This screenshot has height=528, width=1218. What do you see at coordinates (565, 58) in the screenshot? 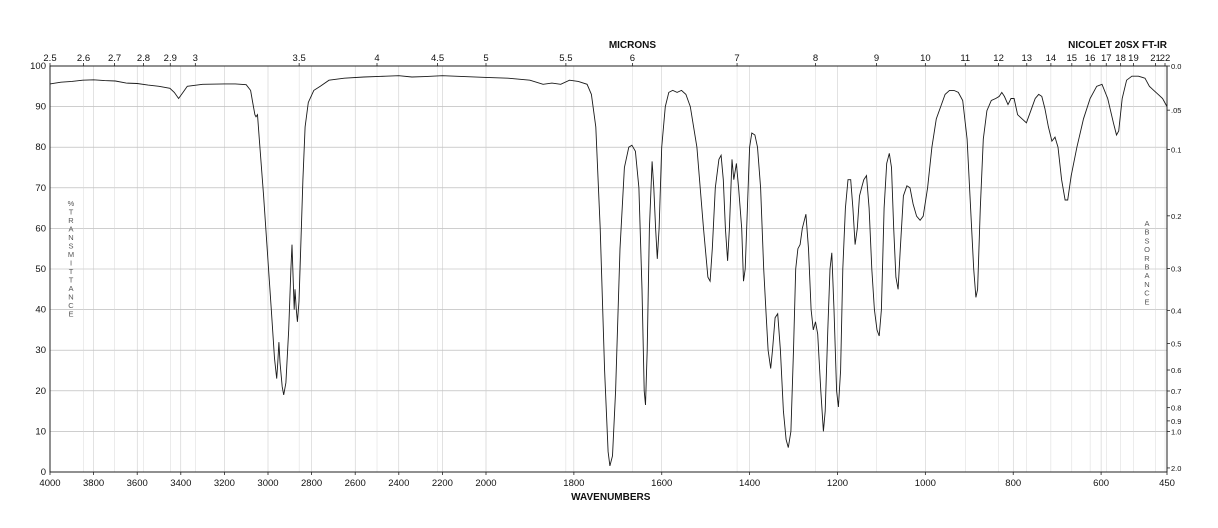
I see `micron-tick-label: 5.5` at bounding box center [565, 58].